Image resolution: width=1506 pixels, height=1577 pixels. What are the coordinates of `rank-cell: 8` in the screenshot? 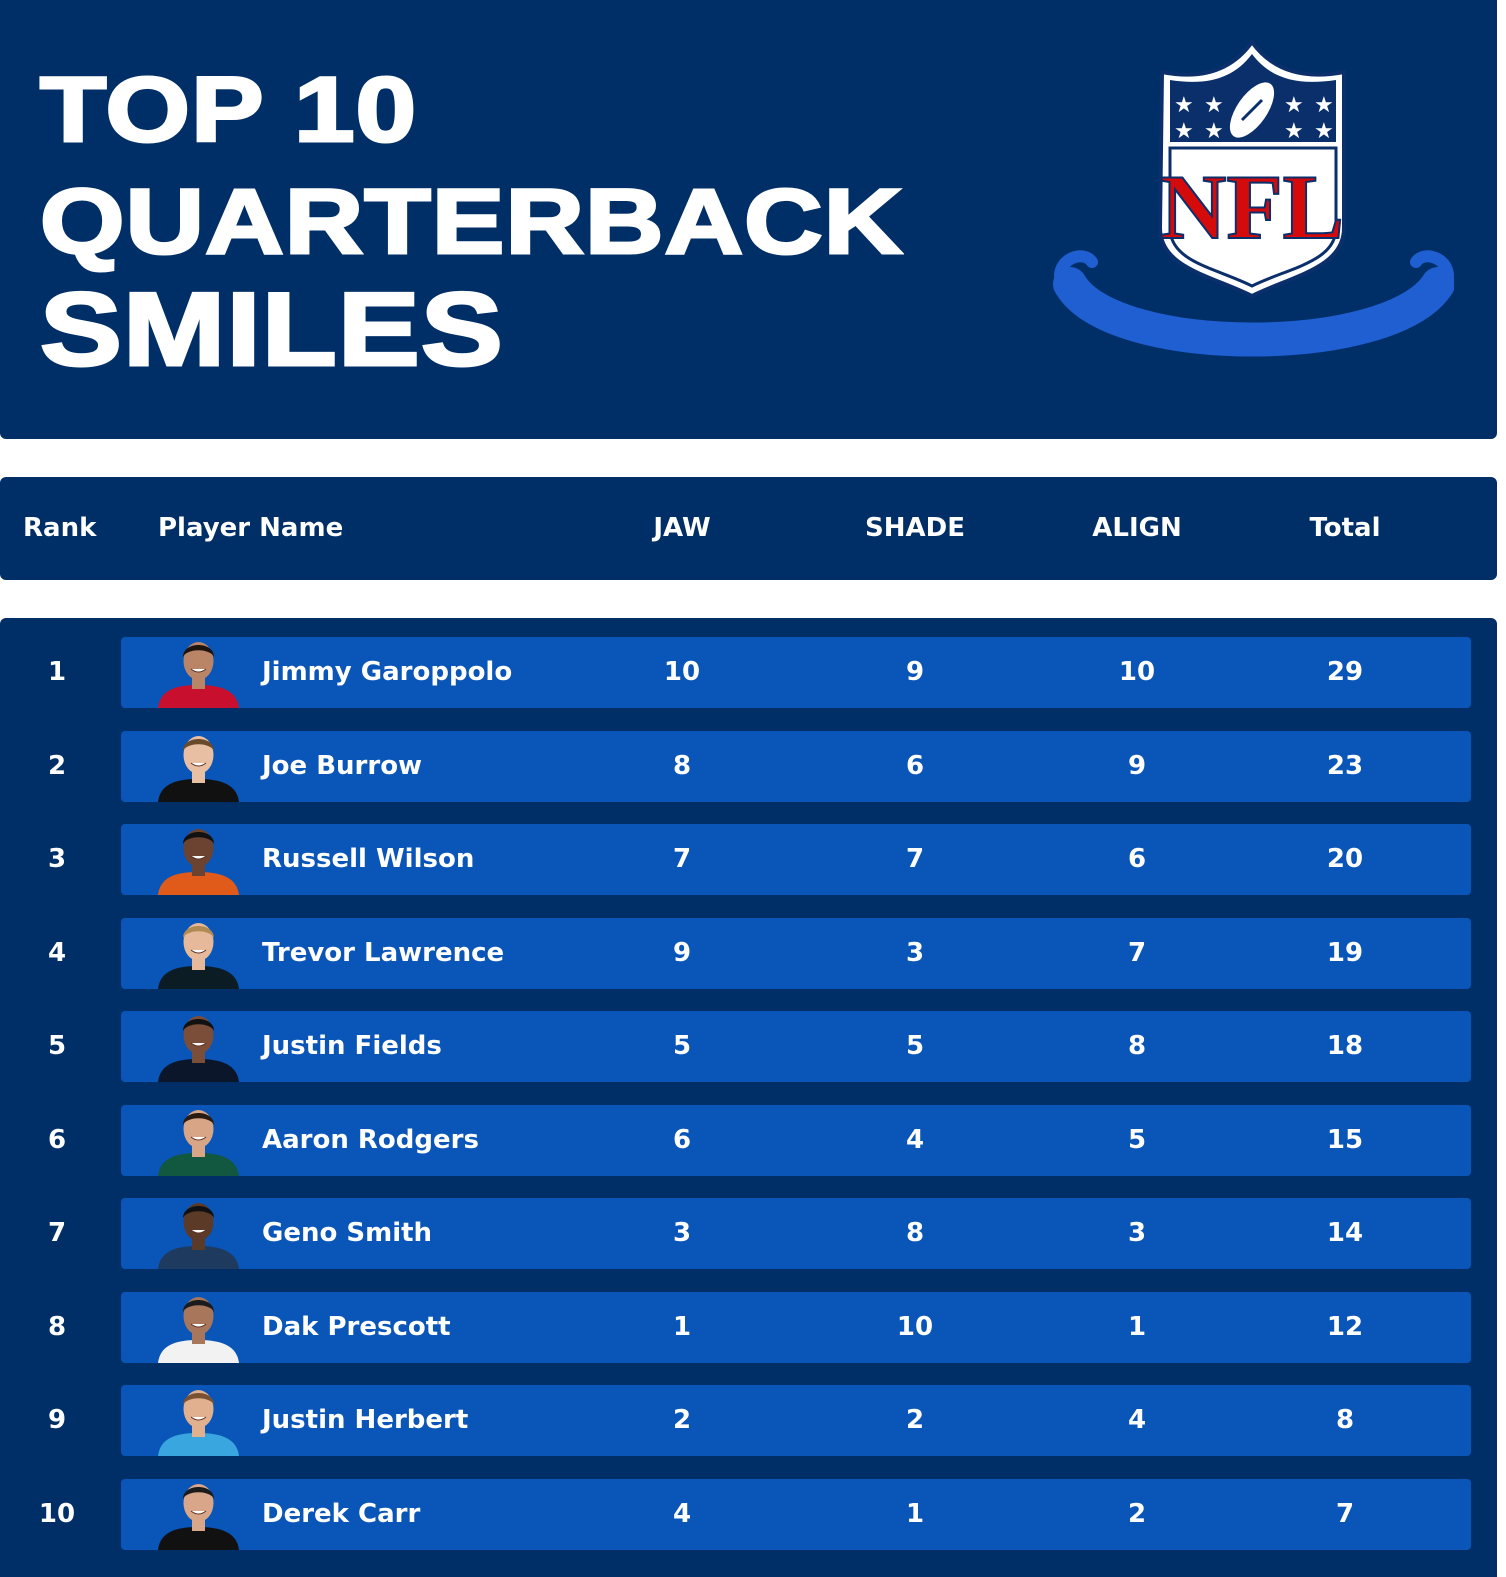 It's located at (57, 1326).